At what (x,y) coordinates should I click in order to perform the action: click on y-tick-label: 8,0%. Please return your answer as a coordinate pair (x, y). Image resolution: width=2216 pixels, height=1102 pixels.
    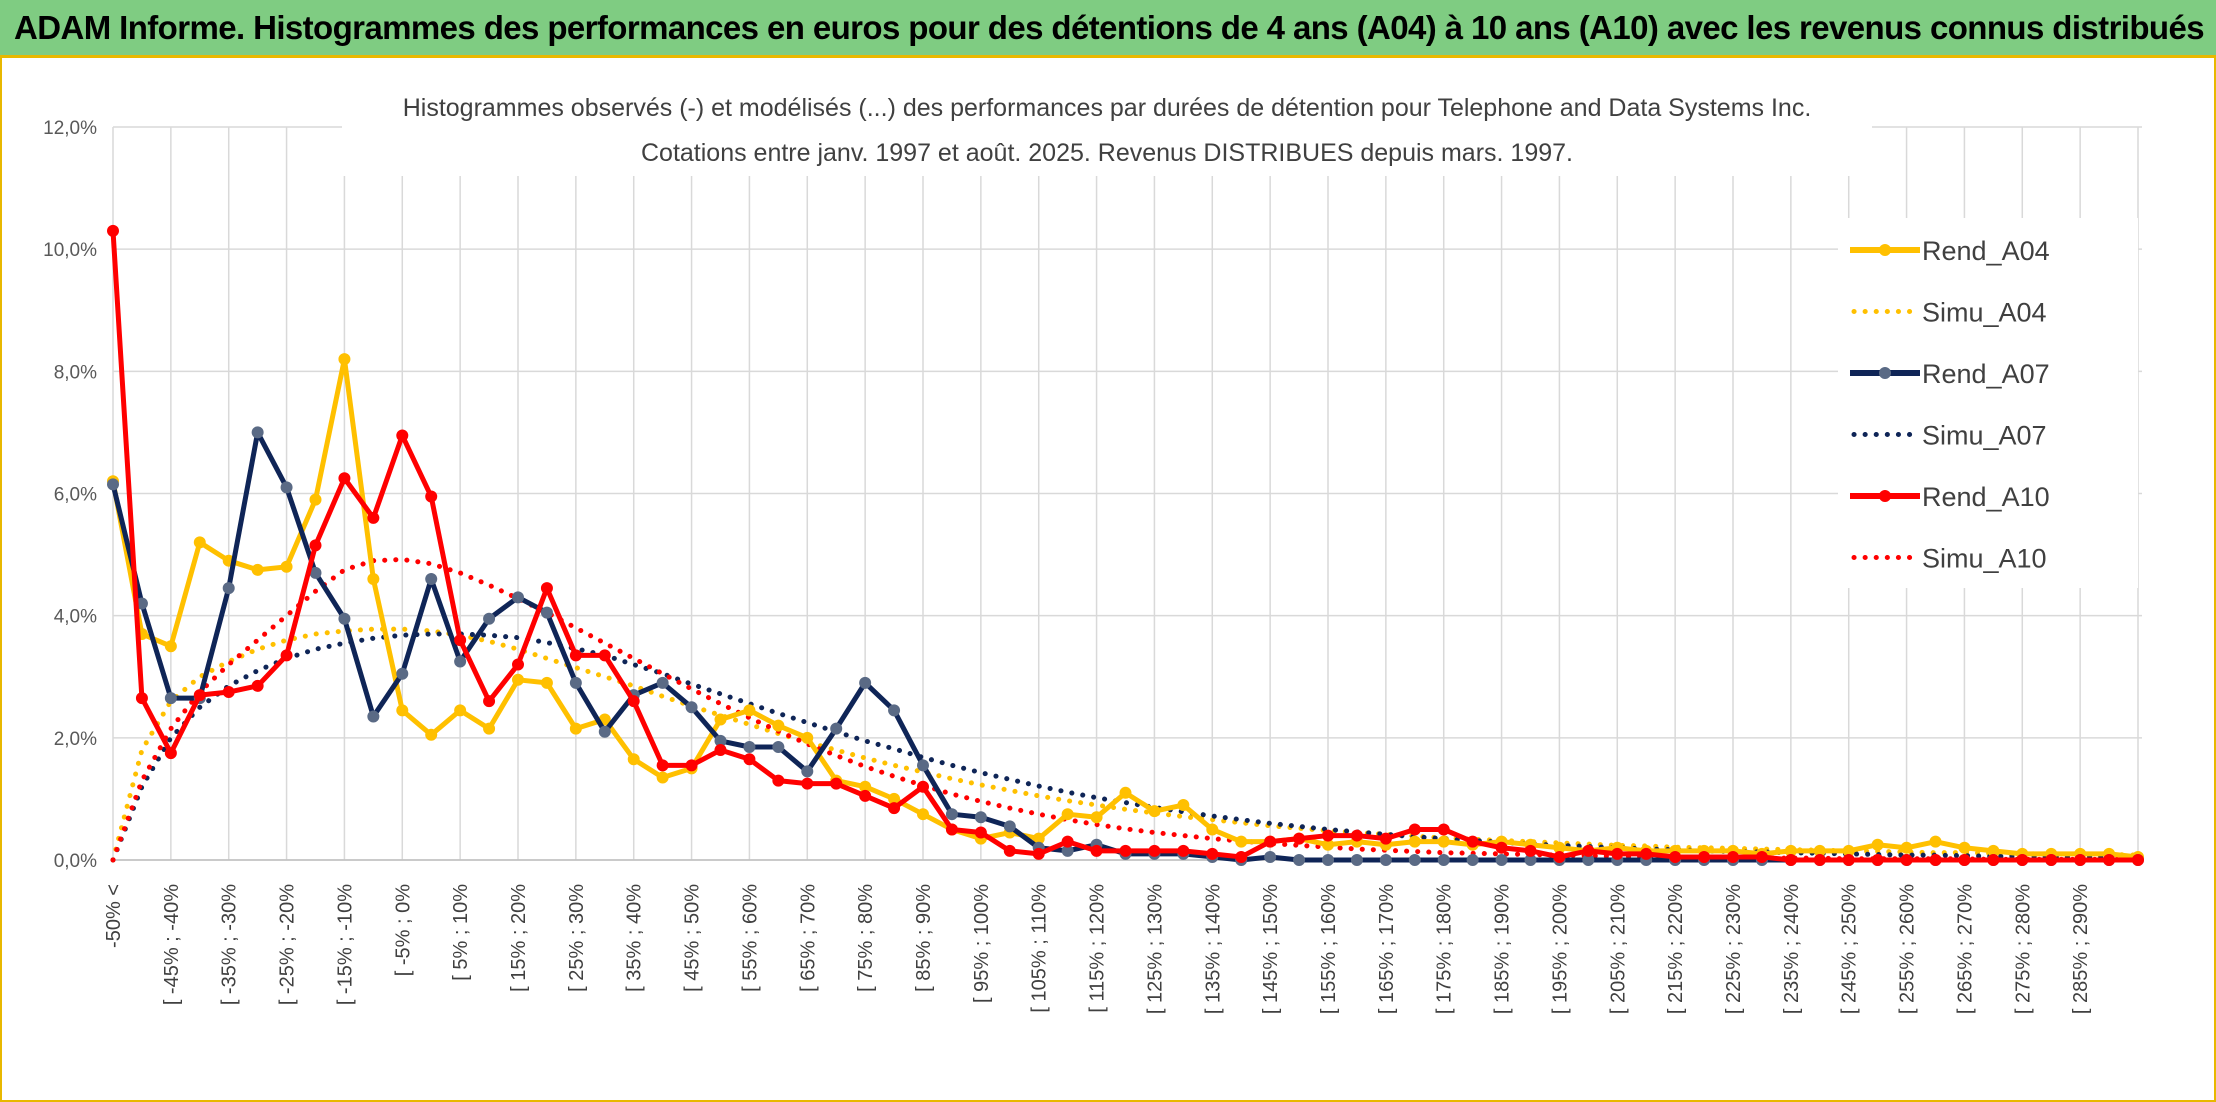
    Looking at the image, I should click on (75, 372).